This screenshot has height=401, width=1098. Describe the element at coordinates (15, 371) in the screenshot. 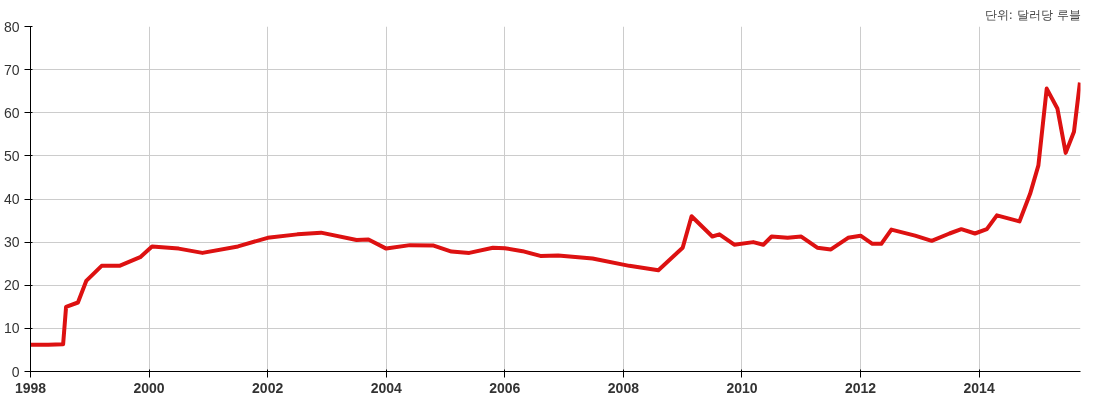

I see `y-tick-label: 0` at that location.